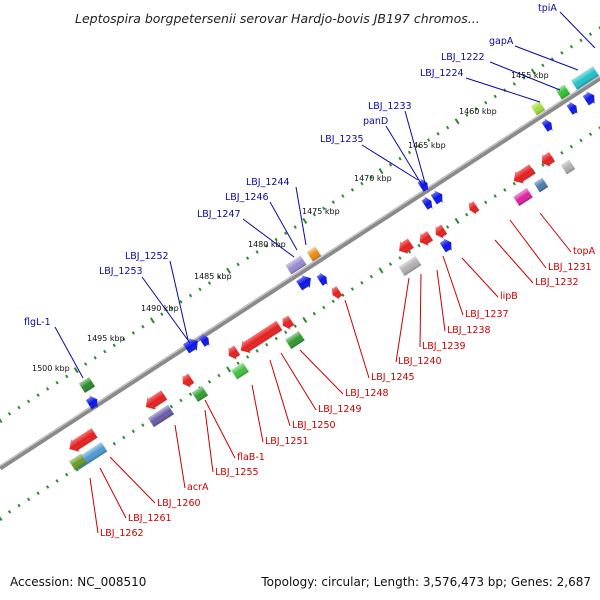 This screenshot has width=600, height=600. What do you see at coordinates (420, 361) in the screenshot?
I see `gene-label-LBJ_1240: LBJ_1240` at bounding box center [420, 361].